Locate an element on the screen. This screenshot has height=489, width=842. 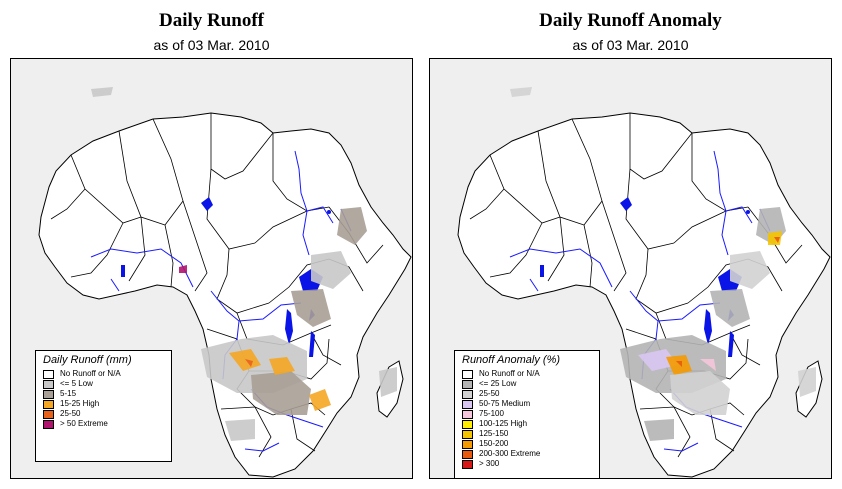
legend-label: > 300 is located at coordinates (489, 463).